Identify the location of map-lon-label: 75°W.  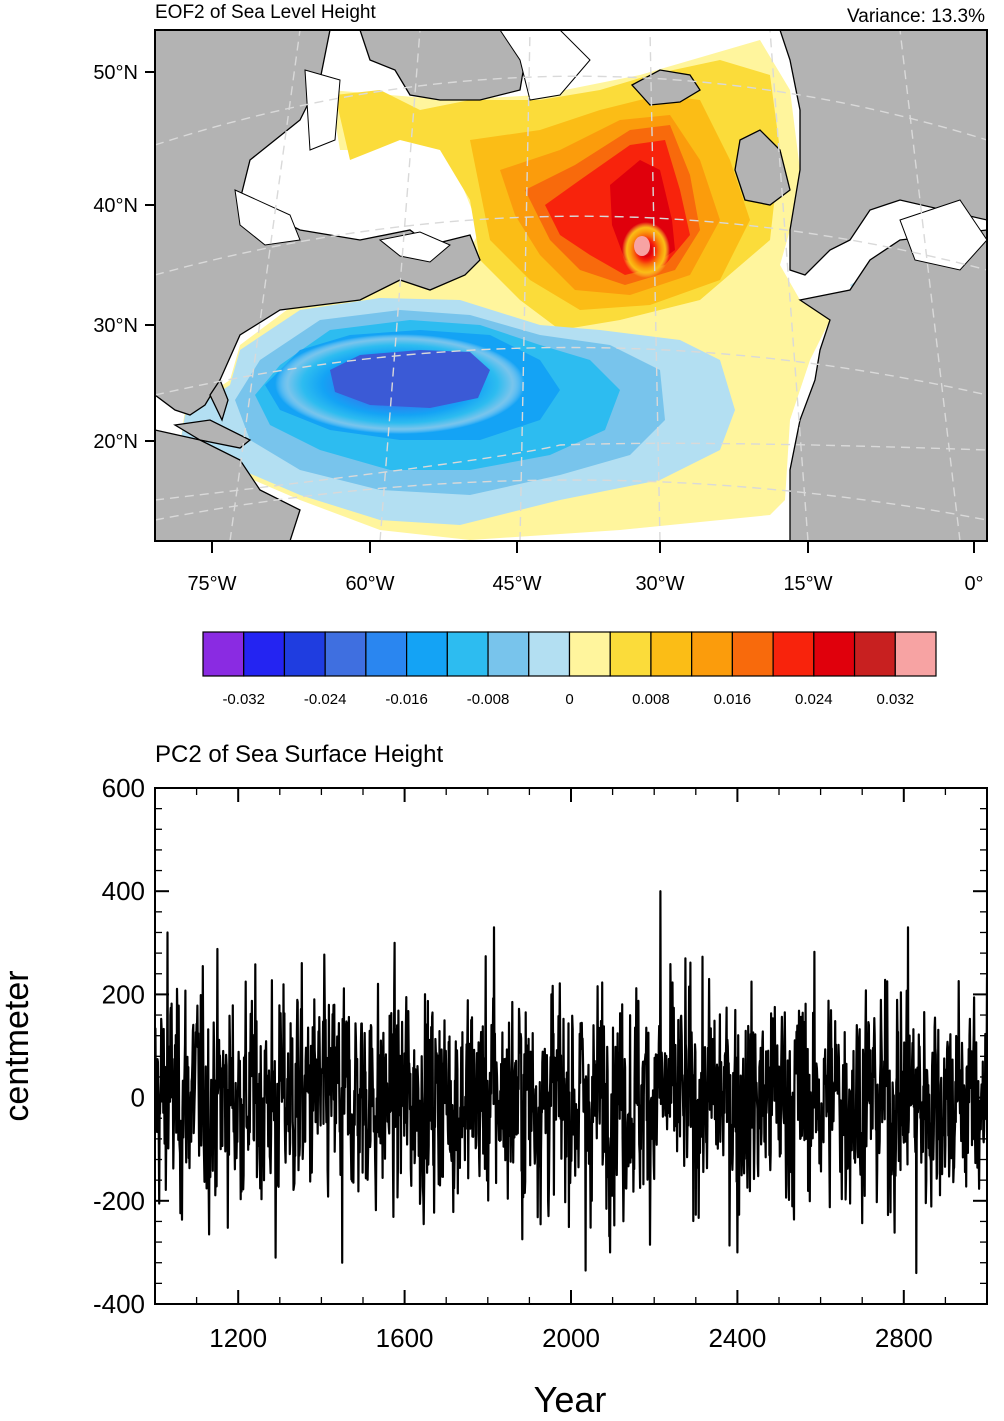
(211, 584).